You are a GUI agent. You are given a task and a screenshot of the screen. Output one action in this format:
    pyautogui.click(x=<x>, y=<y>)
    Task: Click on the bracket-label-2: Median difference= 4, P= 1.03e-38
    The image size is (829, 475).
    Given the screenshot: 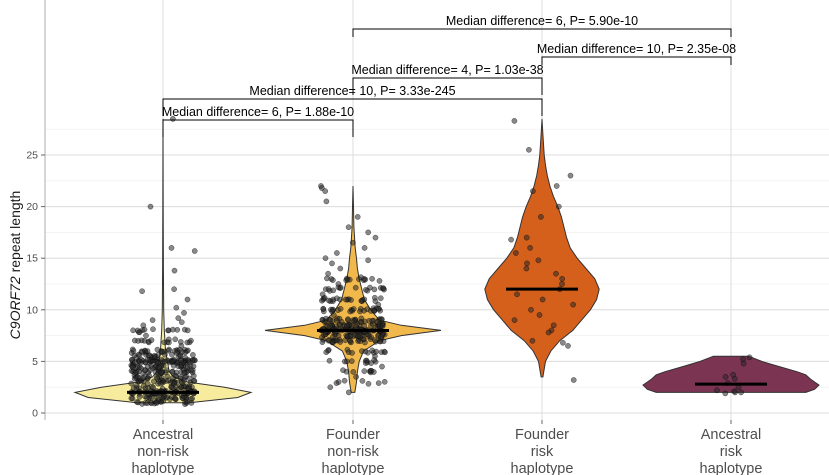 What is the action you would take?
    pyautogui.click(x=447, y=70)
    